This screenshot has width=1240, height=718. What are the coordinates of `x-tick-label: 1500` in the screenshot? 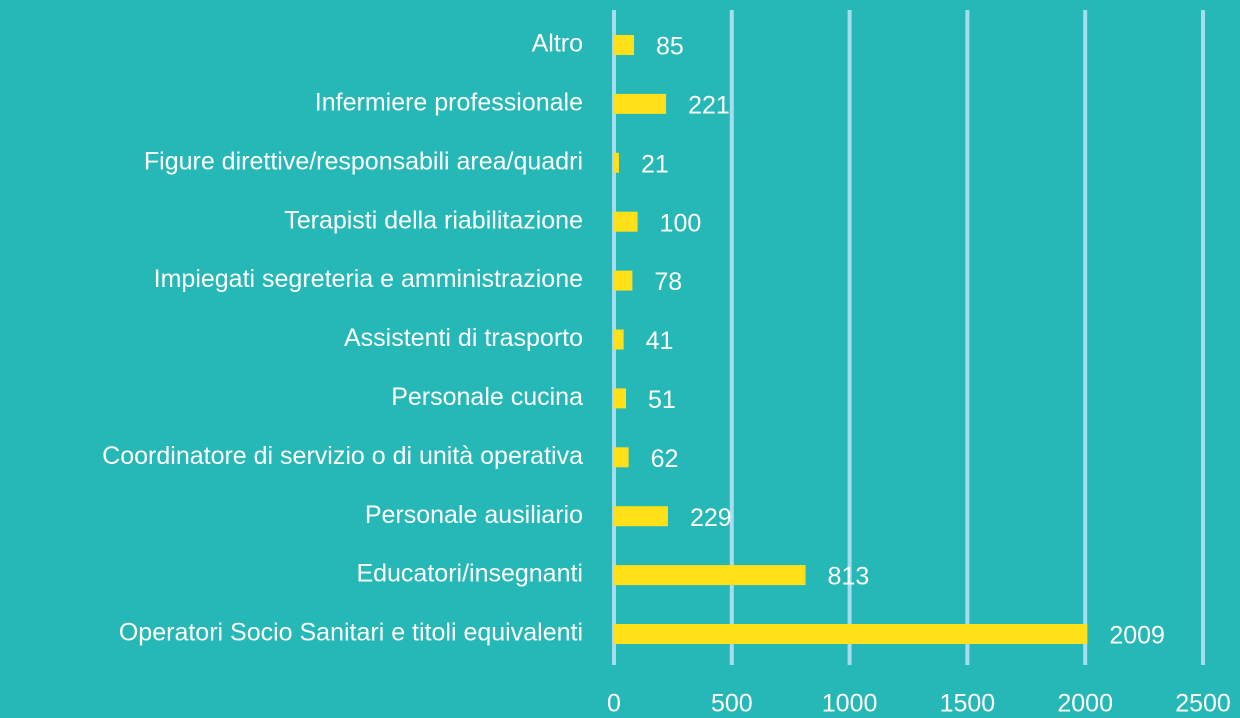 It's located at (968, 704).